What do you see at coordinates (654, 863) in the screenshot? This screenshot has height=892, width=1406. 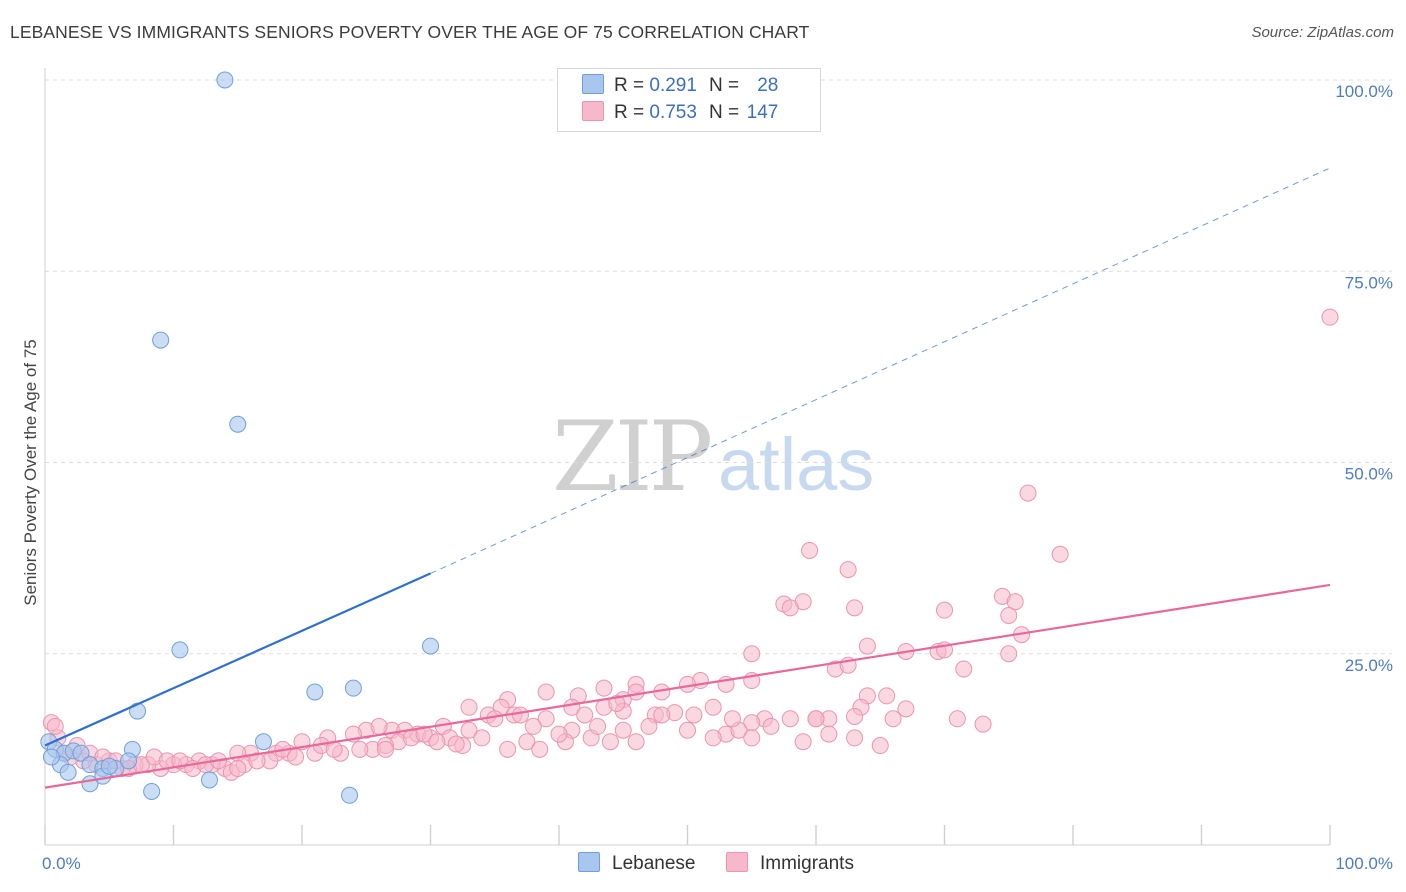 I see `legend-label: Lebanese` at bounding box center [654, 863].